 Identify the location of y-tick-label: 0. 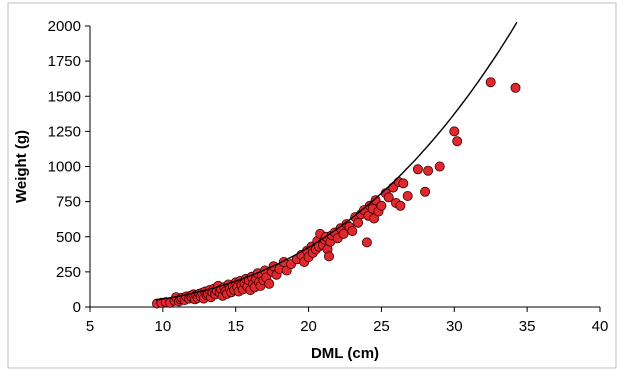
(77, 307).